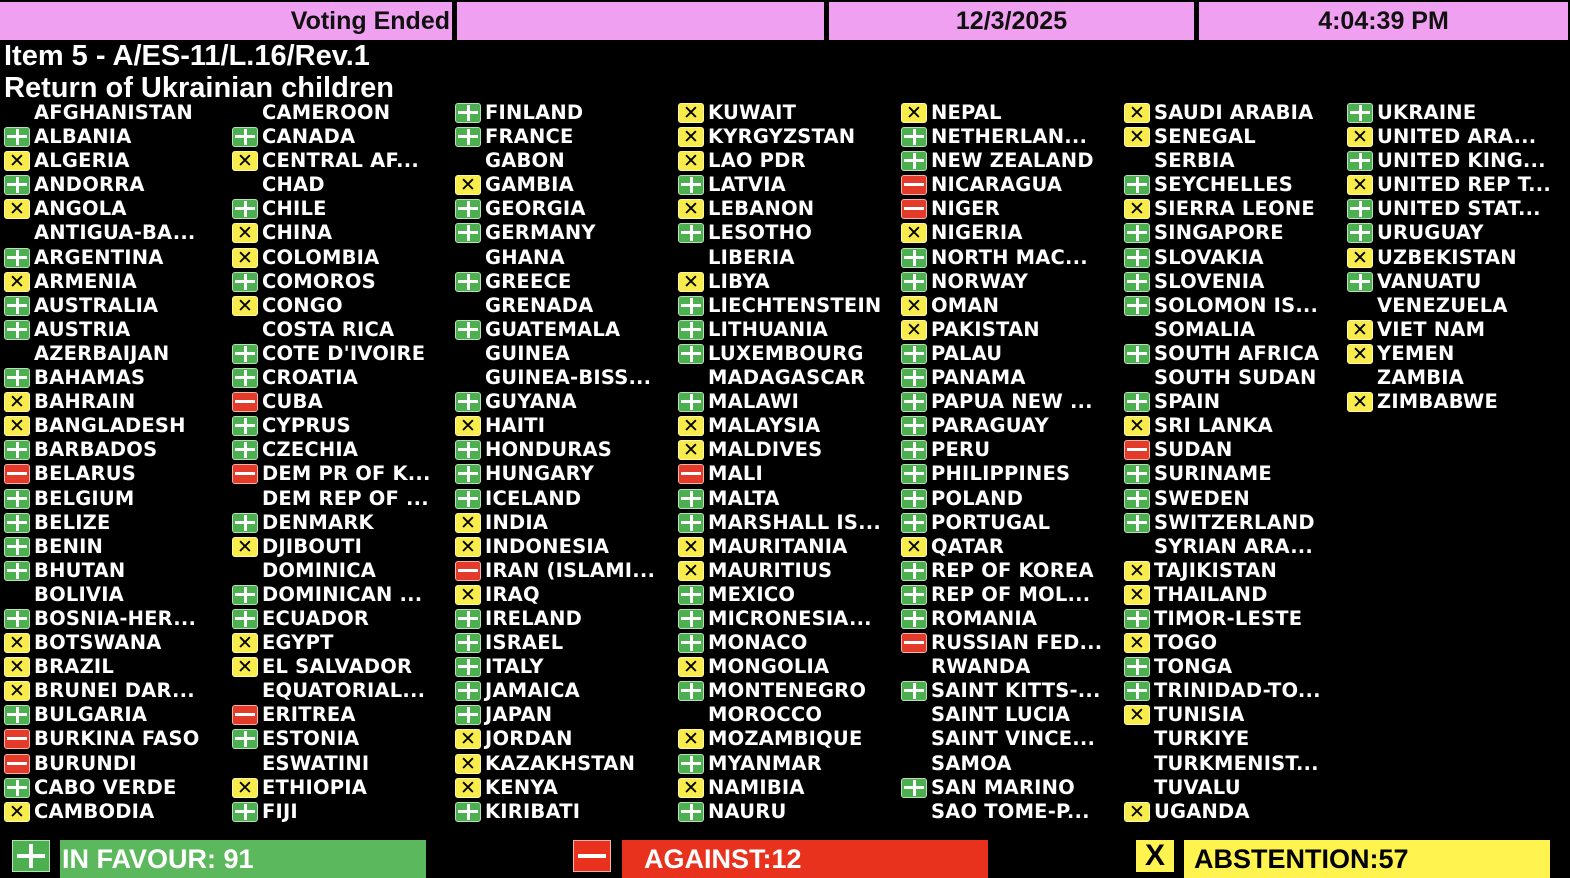 The image size is (1570, 878). I want to click on country-row: ✕ LIBYA, so click(790, 282).